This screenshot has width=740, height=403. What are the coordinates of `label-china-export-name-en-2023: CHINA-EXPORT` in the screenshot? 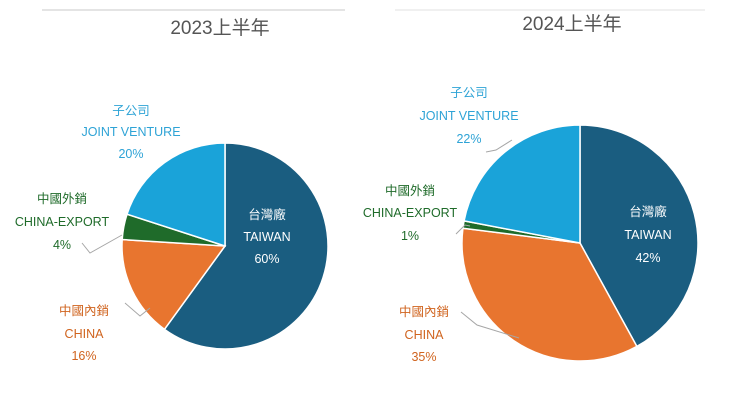 It's located at (62, 222).